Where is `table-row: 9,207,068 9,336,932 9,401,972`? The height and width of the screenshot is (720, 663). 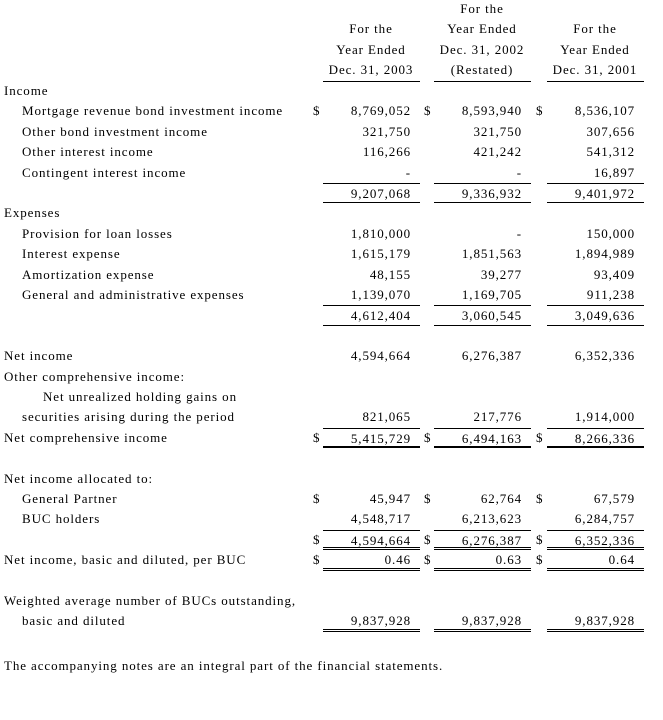
table-row: 9,207,068 9,336,932 9,401,972 is located at coordinates (331, 193).